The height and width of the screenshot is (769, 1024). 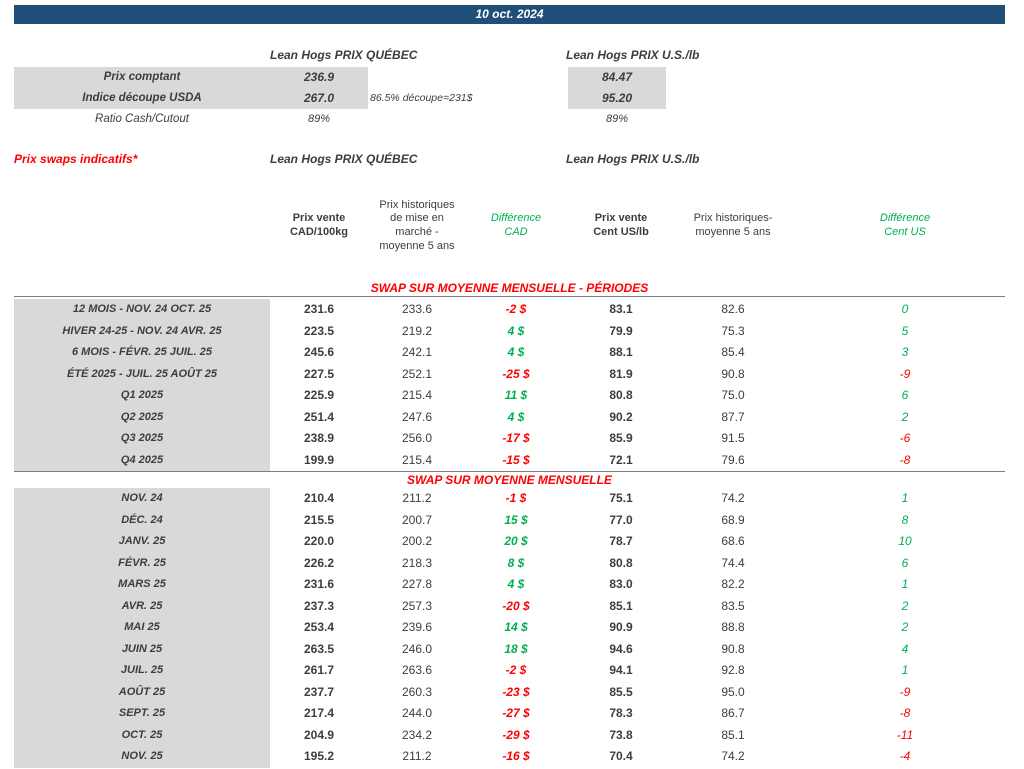 I want to click on period-label: FÉVR. 25, so click(x=142, y=563).